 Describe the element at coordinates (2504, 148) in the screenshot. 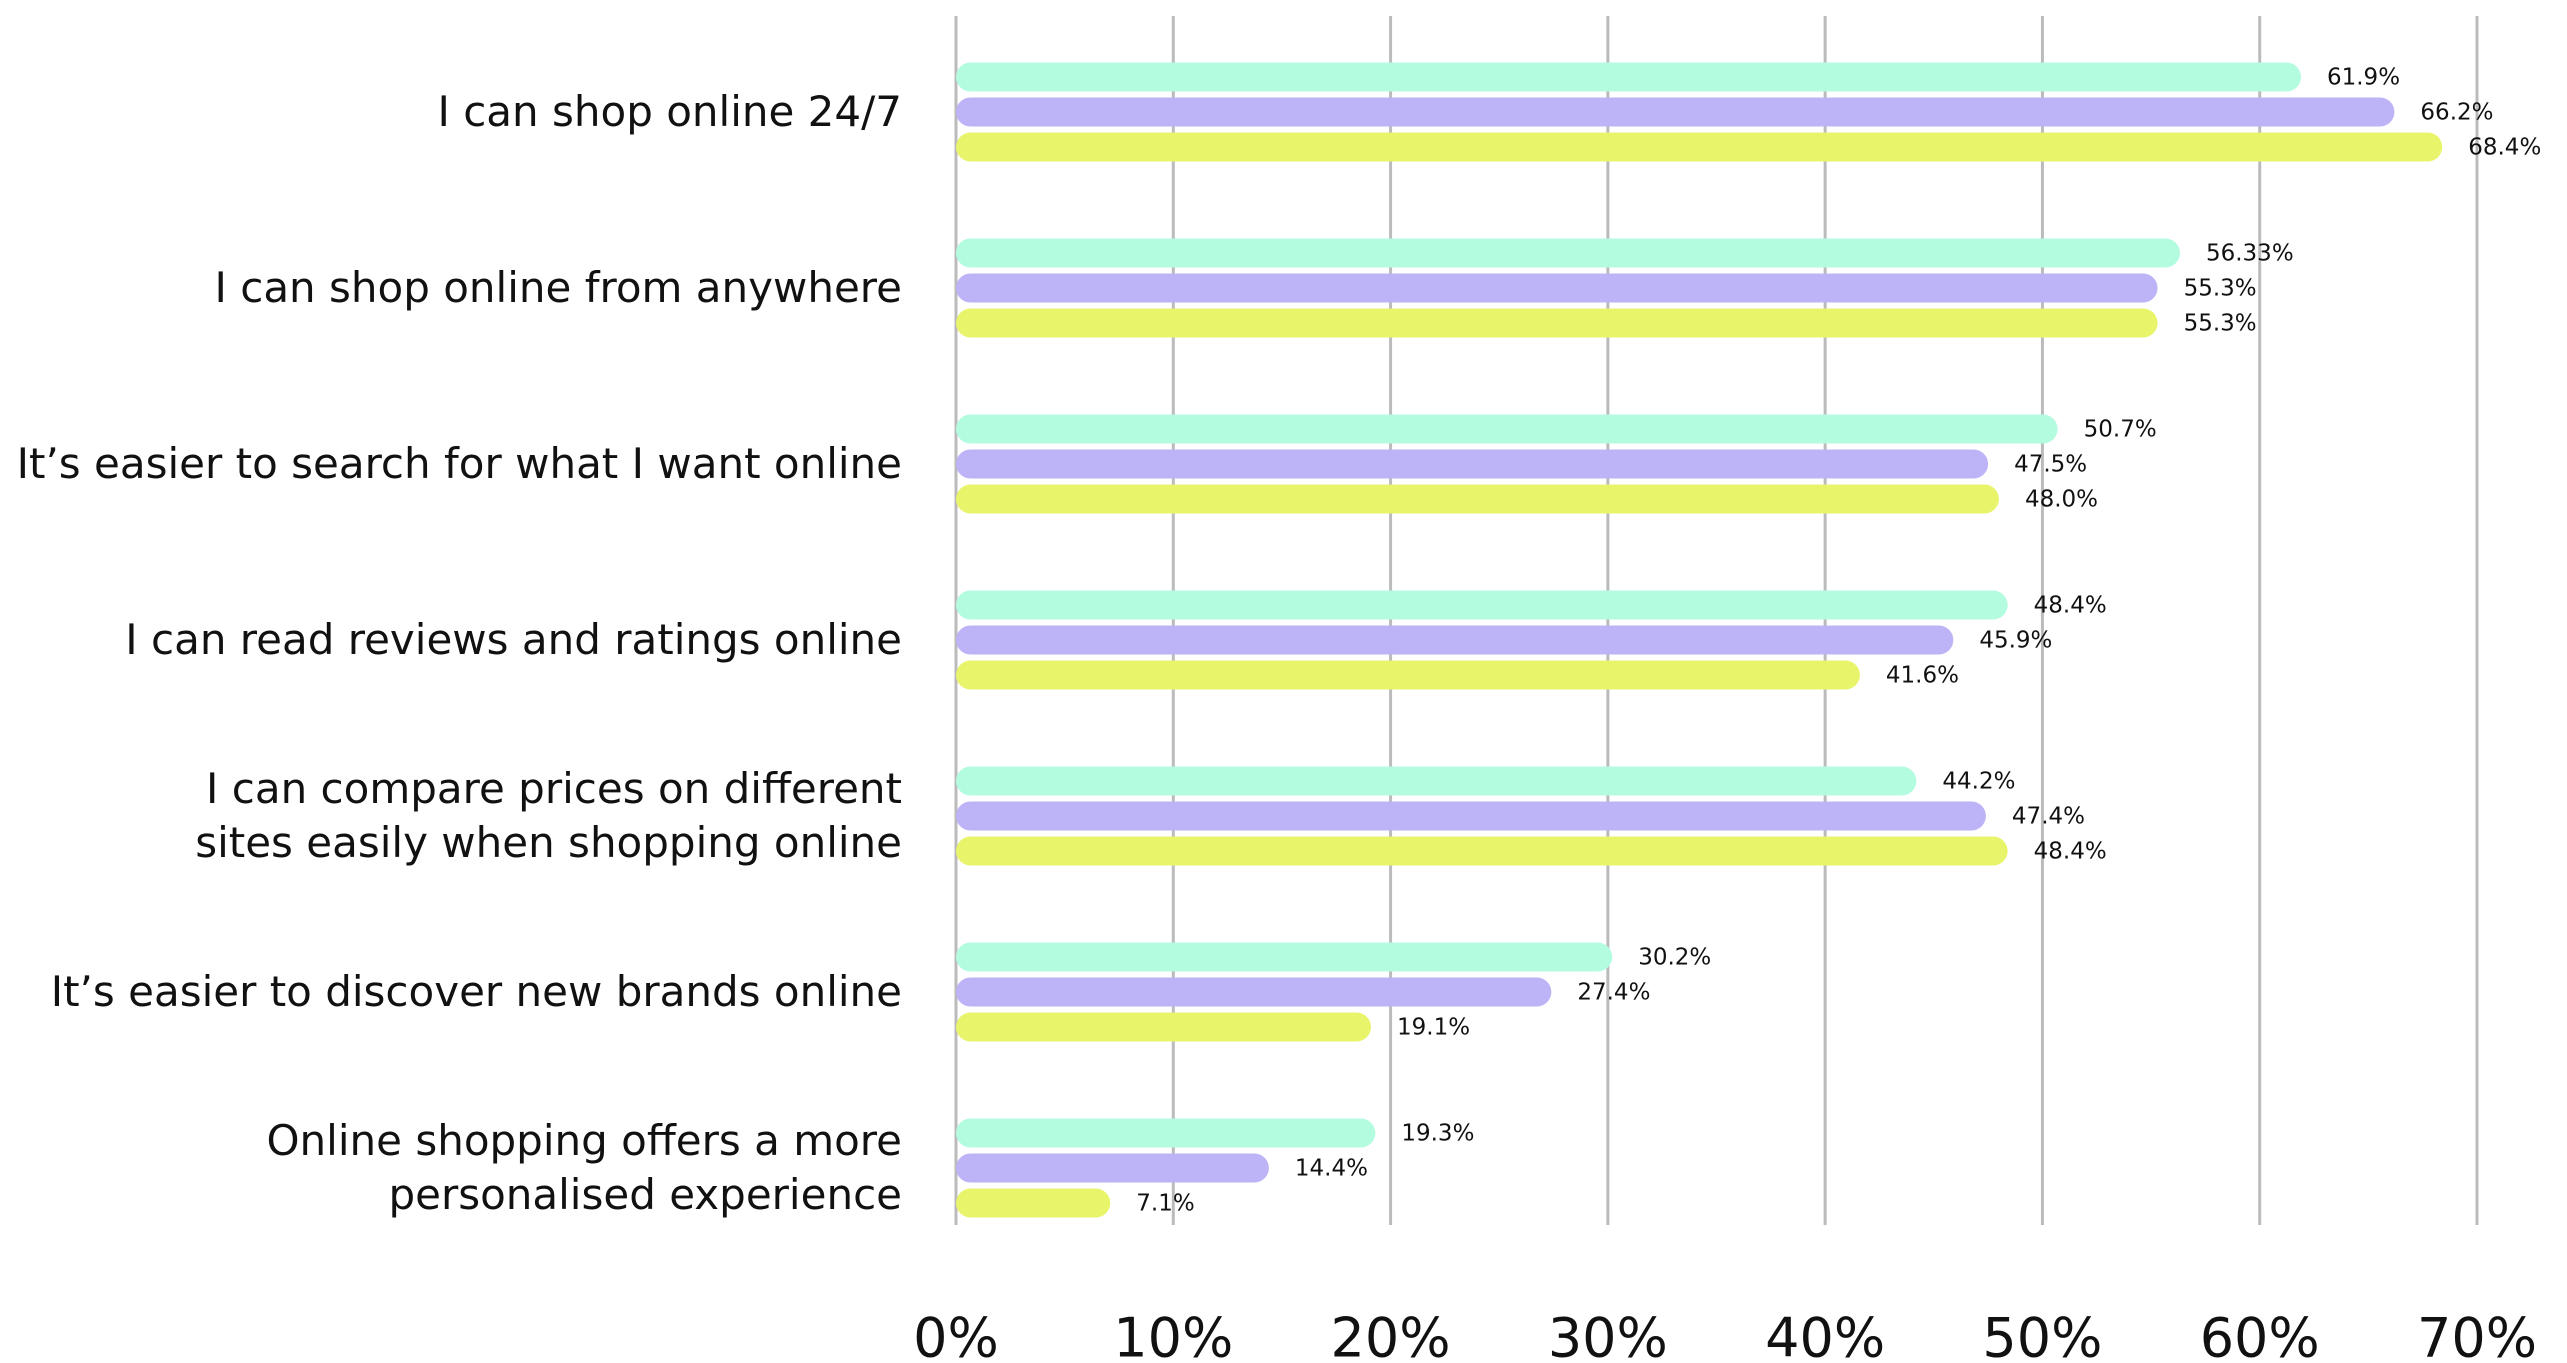

I see `value-label: 68.4%` at that location.